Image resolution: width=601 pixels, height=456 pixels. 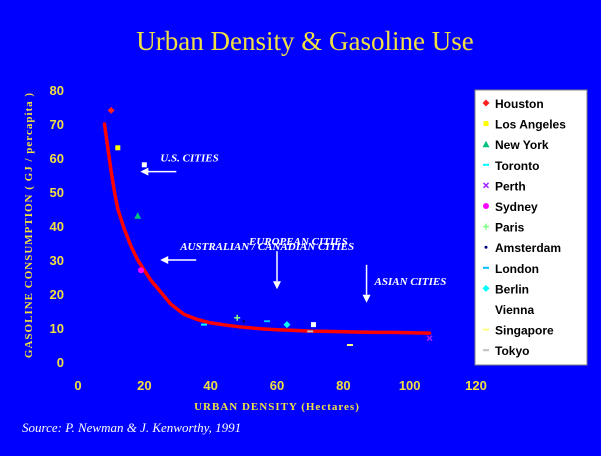 I want to click on legend-marker-tokyo, so click(x=486, y=350).